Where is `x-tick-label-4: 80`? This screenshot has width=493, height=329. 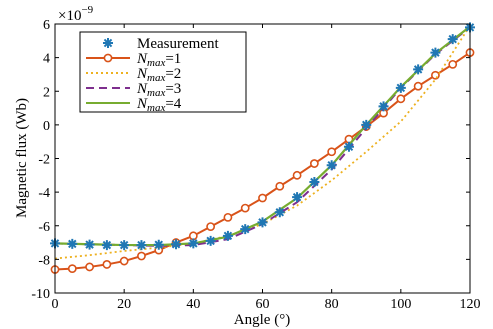
x-tick-label-4: 80 is located at coordinates (332, 304).